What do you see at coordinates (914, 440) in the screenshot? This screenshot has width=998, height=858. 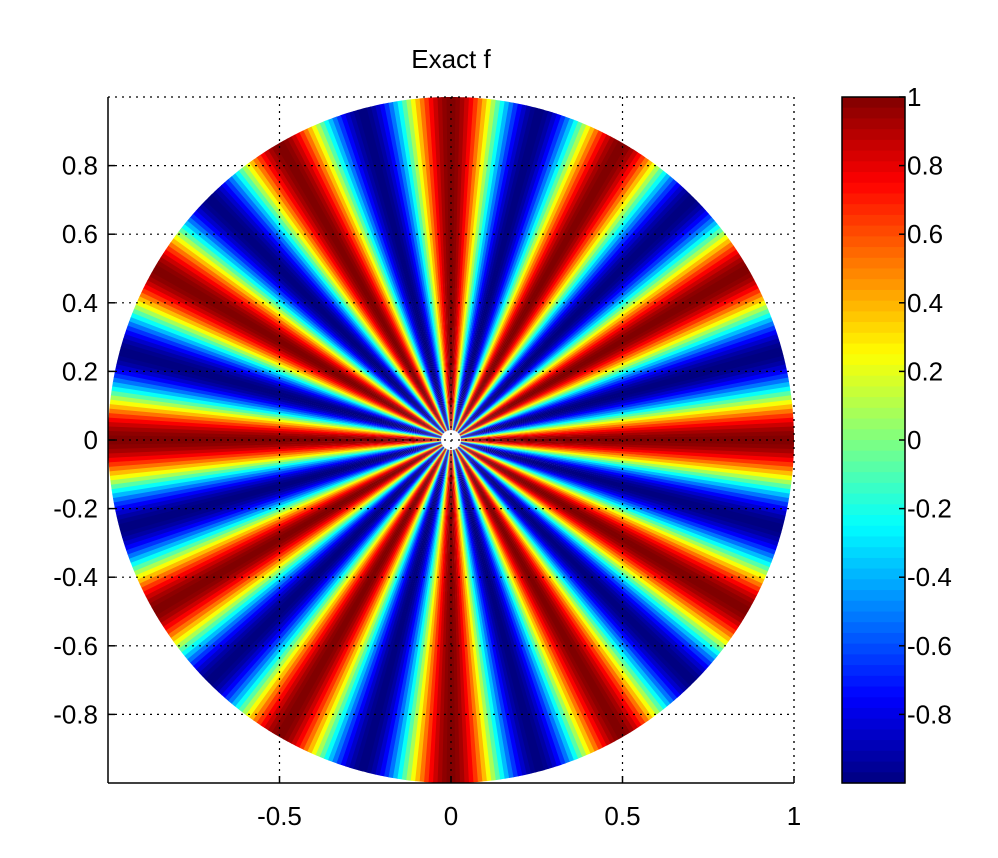 I see `colorbar-tick-label: 0` at bounding box center [914, 440].